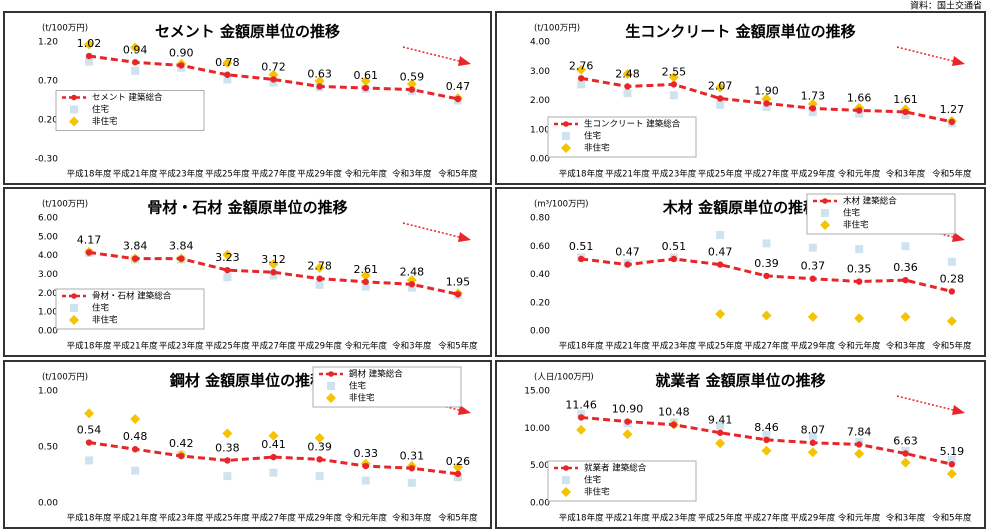 Image resolution: width=990 pixels, height=532 pixels. I want to click on value-label: 2.76, so click(581, 65).